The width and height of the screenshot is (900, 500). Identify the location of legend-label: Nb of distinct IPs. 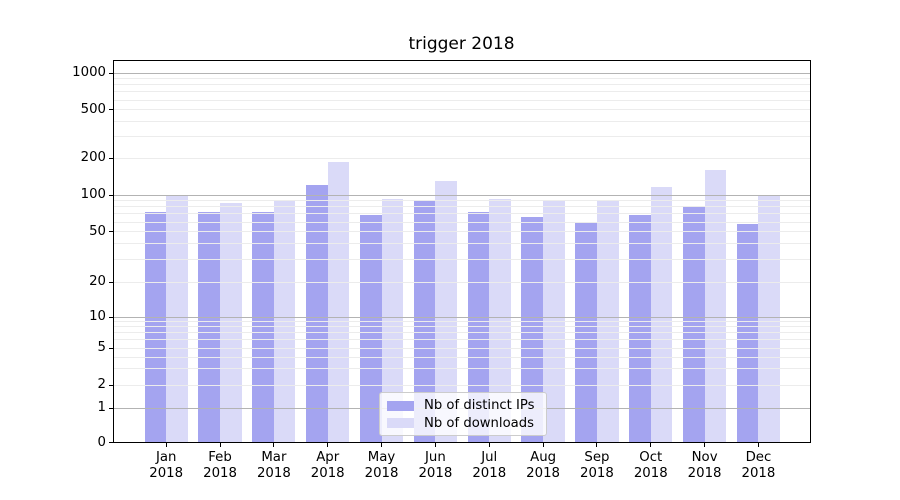
(479, 406).